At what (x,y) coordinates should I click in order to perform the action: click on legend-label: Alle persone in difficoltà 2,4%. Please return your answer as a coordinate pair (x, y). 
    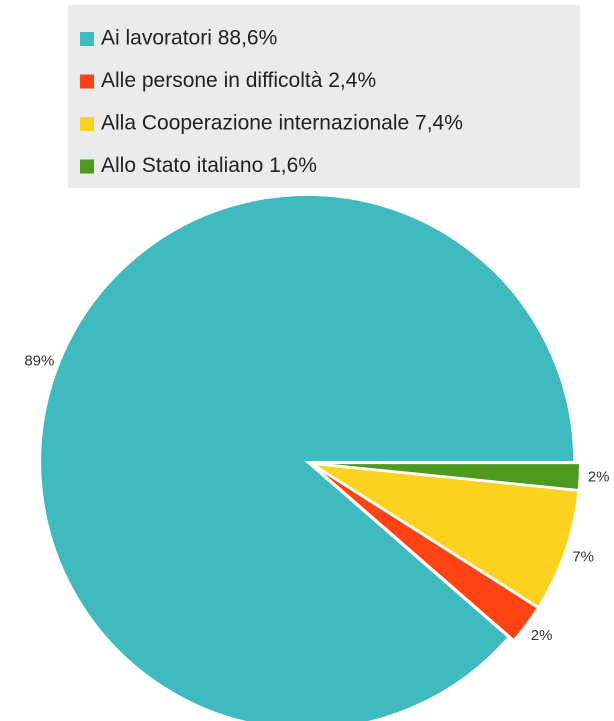
    Looking at the image, I should click on (238, 80).